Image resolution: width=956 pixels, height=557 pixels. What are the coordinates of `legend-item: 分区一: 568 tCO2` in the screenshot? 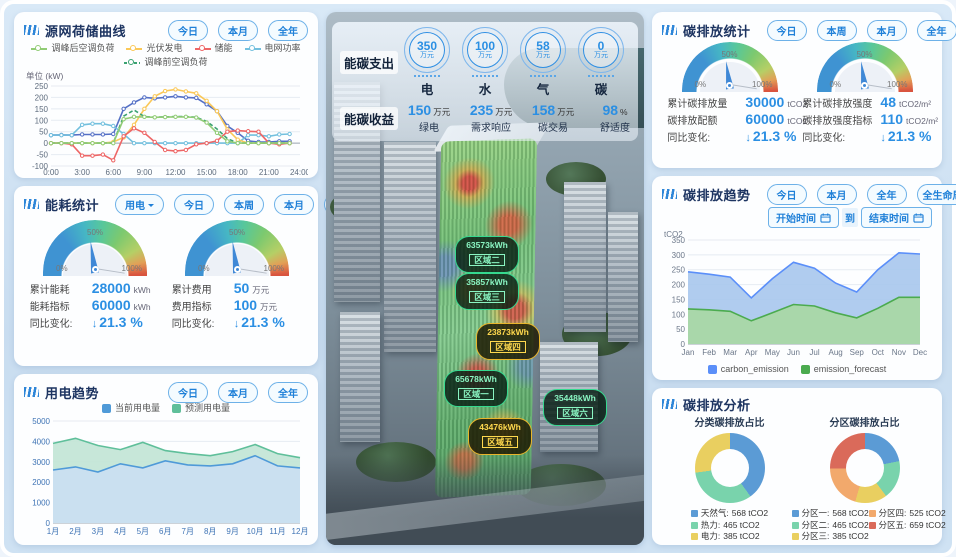 It's located at (830, 514).